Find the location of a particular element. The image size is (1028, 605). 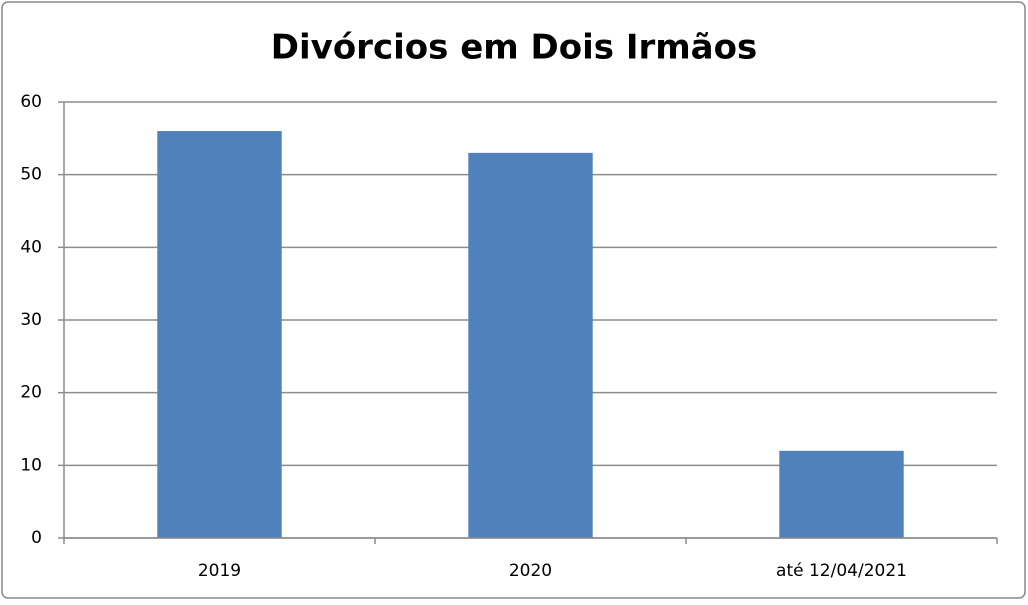

y-tick-label: 60 is located at coordinates (31, 102).